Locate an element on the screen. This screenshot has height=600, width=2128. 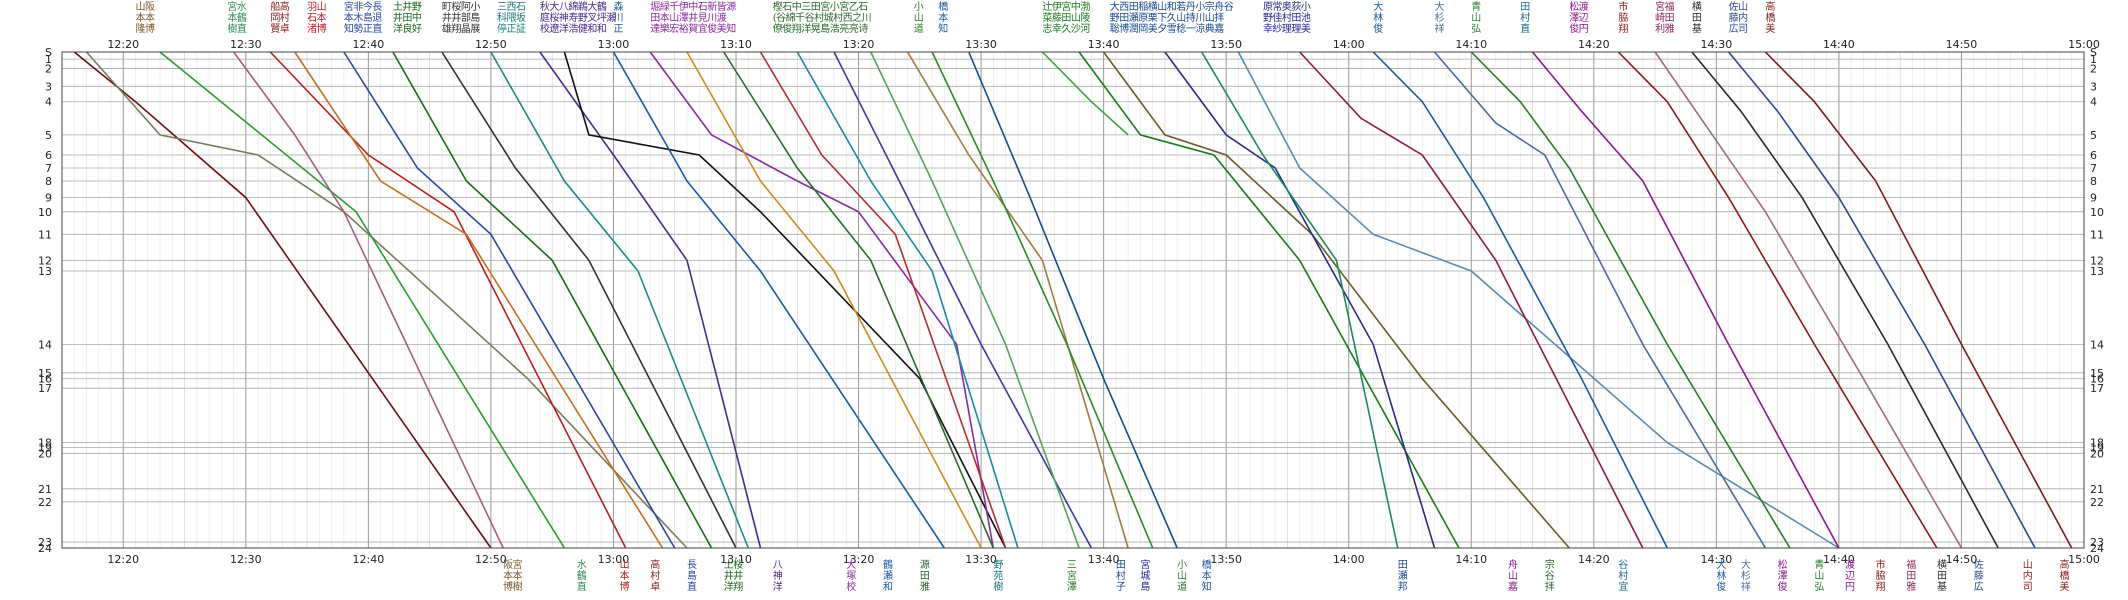
top-train-label: 山 is located at coordinates (1476, 18).